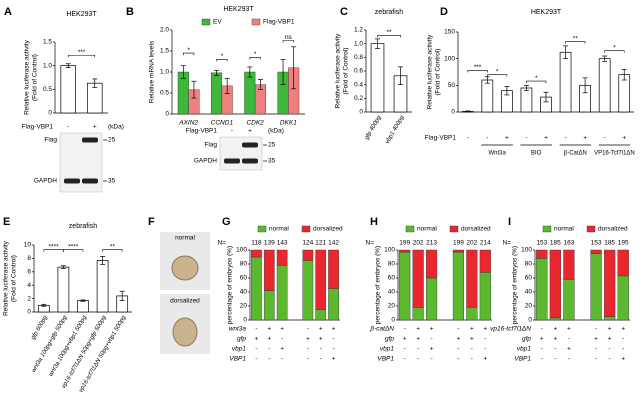 This screenshot has width=640, height=403. What do you see at coordinates (392, 292) in the screenshot?
I see `y-tick-label: 40` at bounding box center [392, 292].